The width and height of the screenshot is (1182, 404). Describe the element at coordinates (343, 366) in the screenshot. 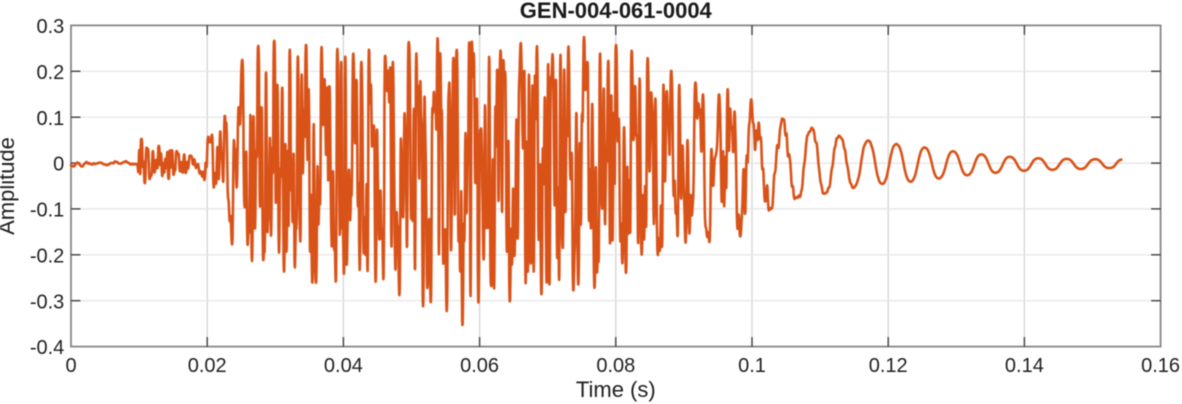

I see `svg-text: 0.04` at that location.